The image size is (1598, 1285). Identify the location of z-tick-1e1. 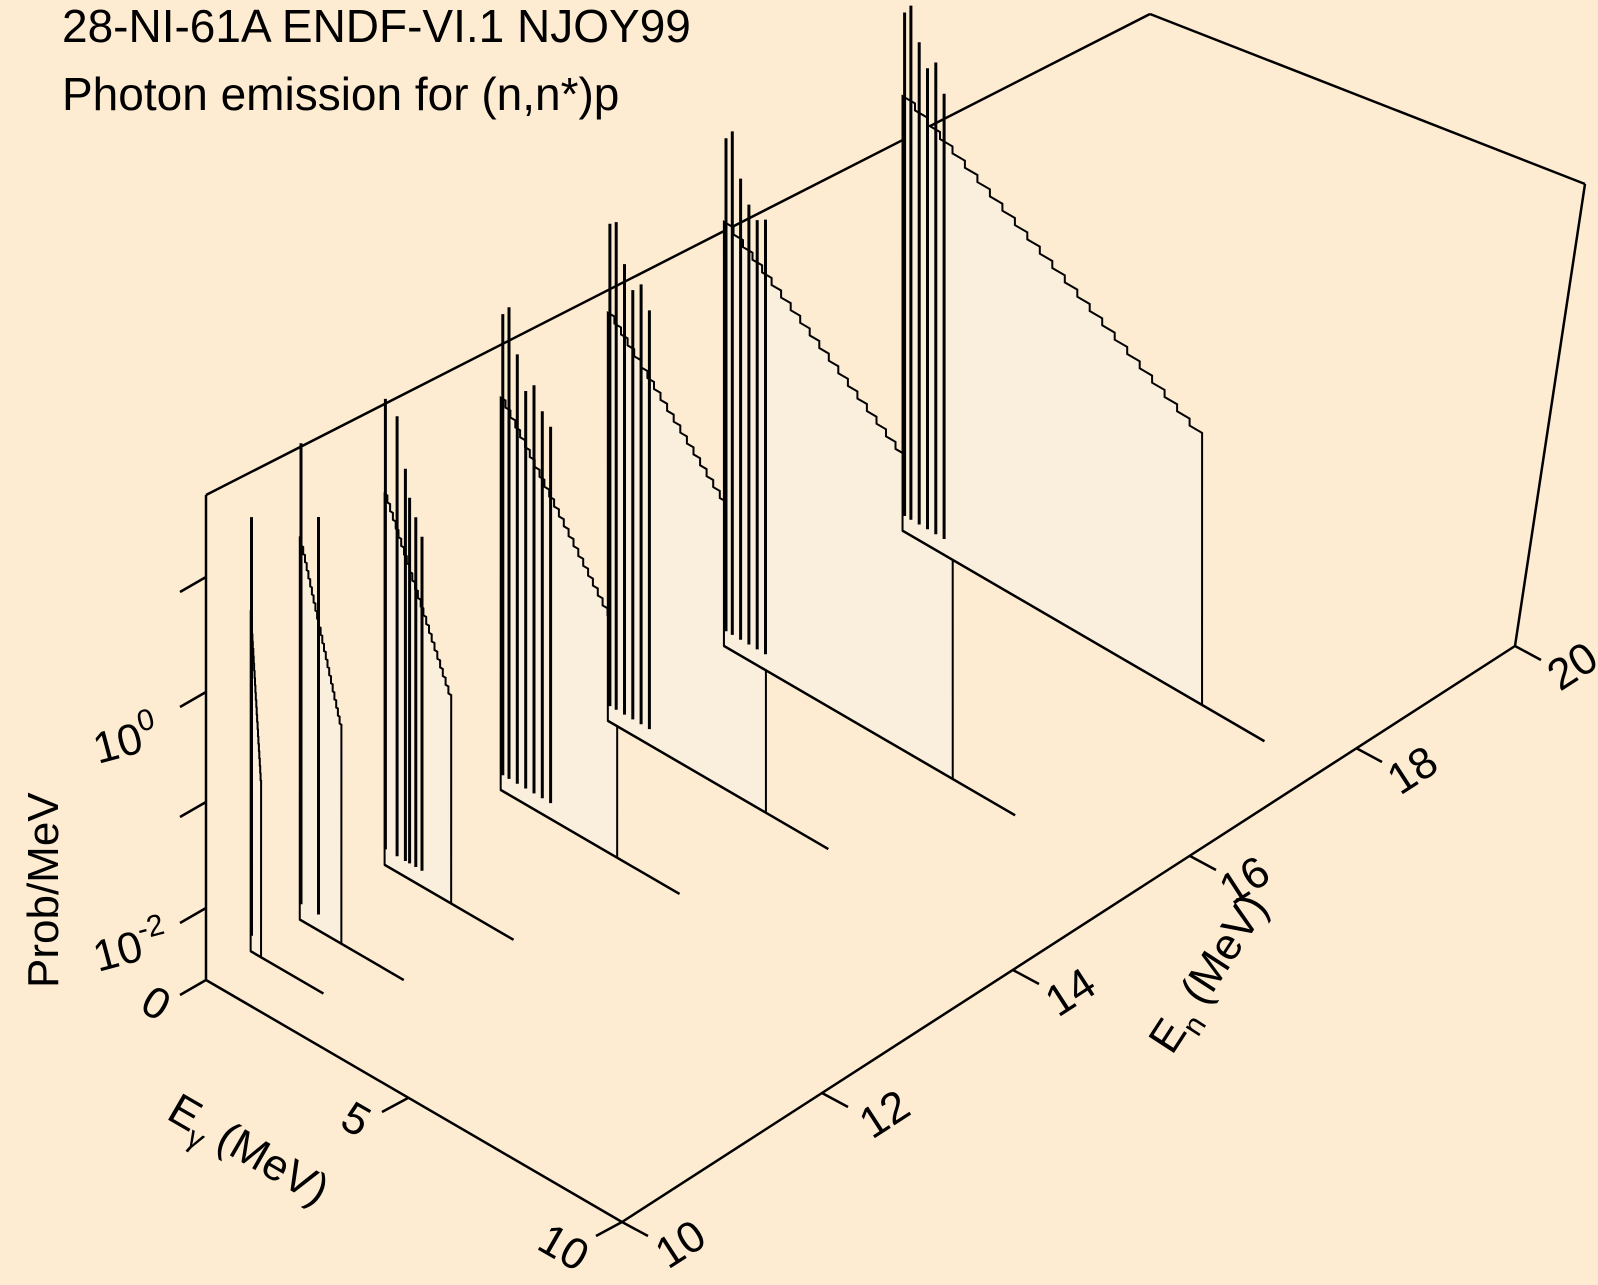
(193, 584).